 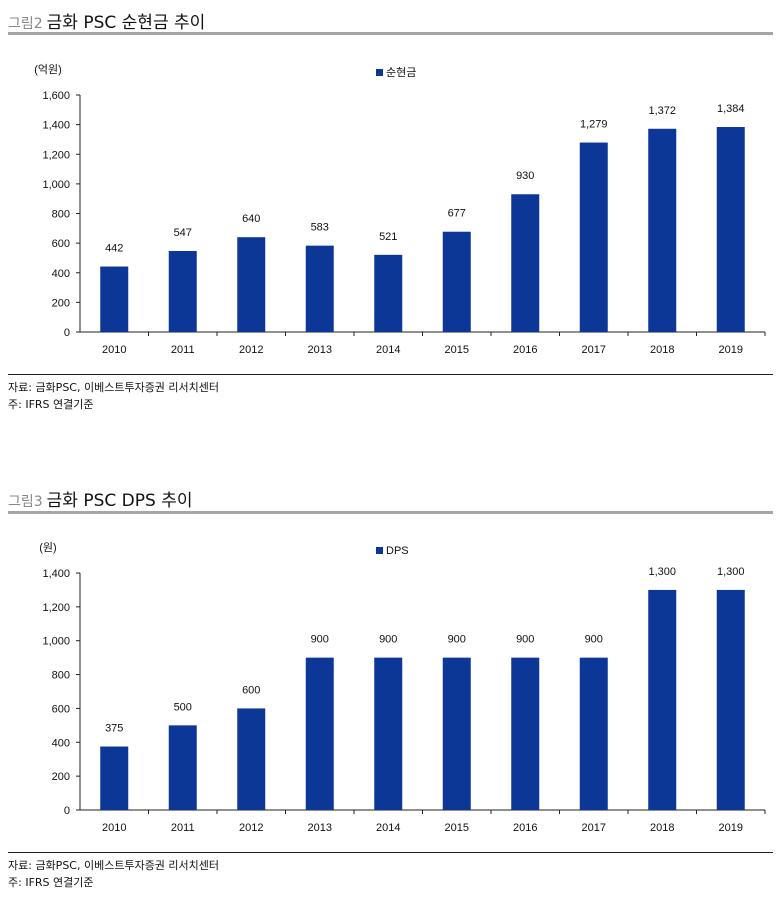 What do you see at coordinates (114, 249) in the screenshot?
I see `data-label: 442` at bounding box center [114, 249].